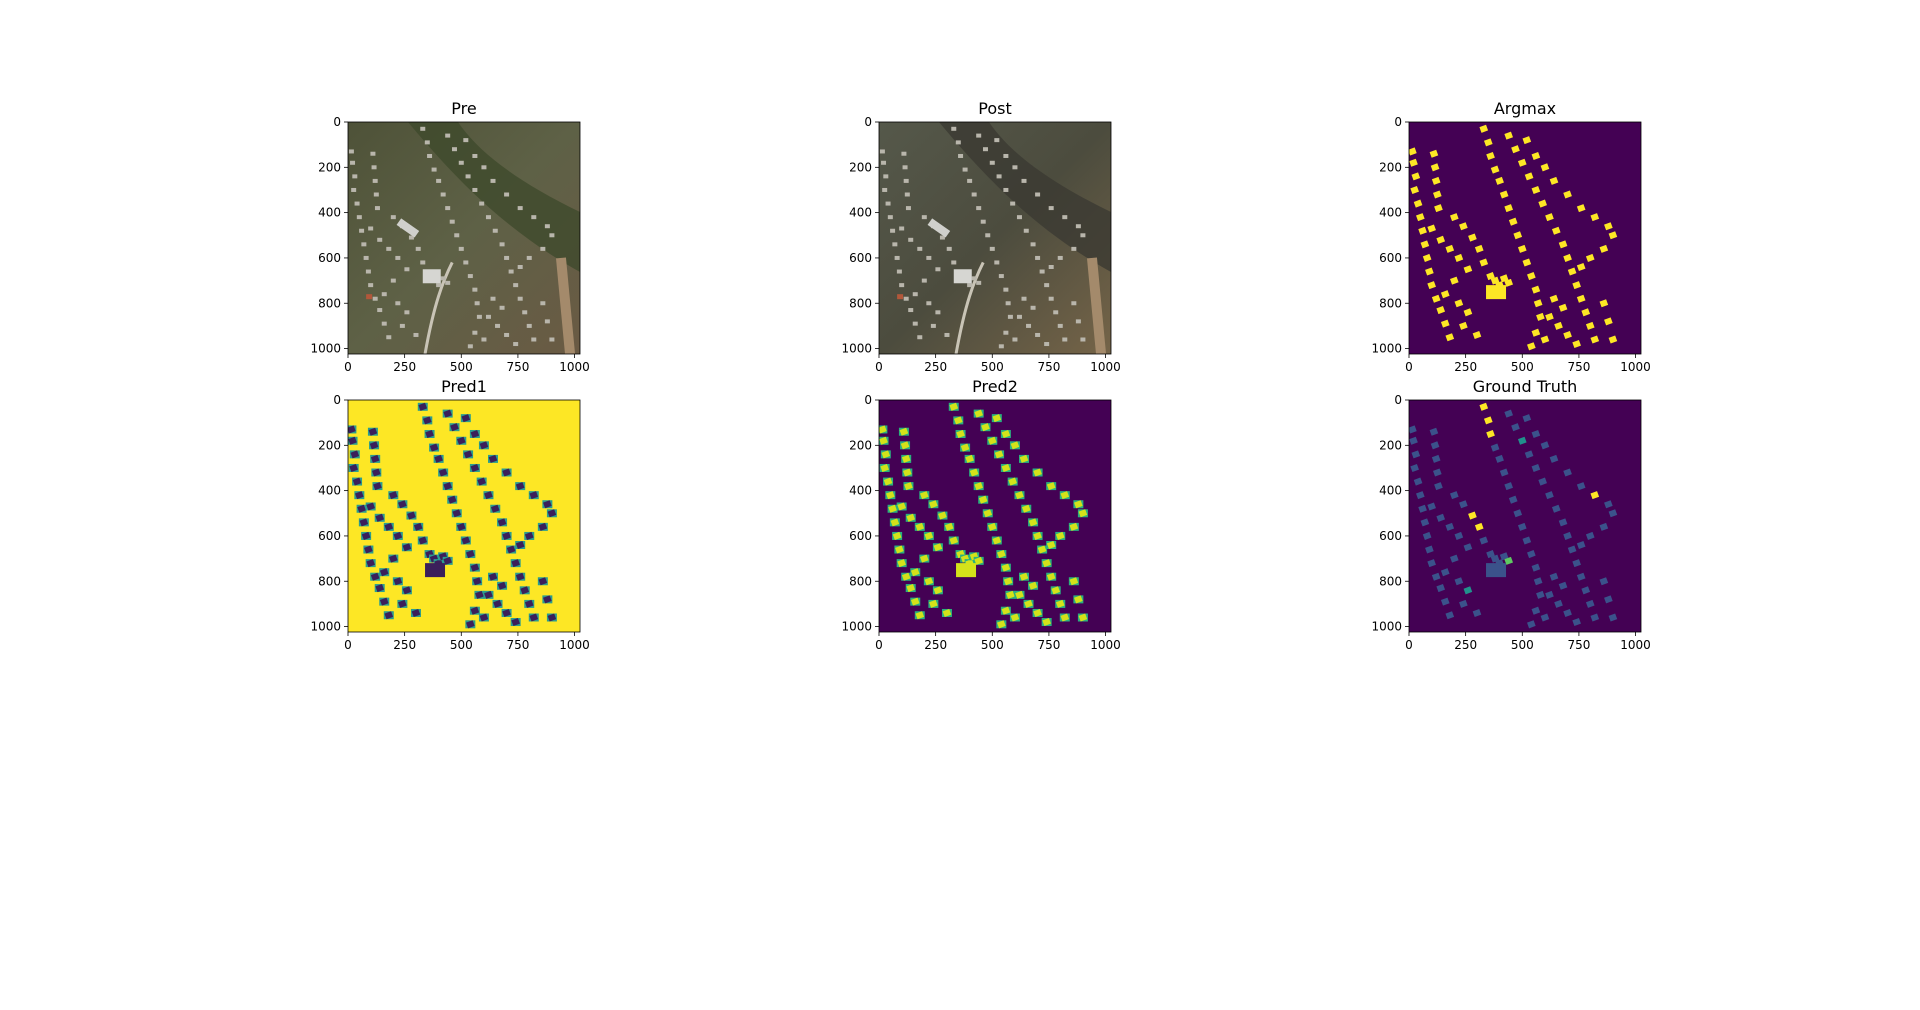 The height and width of the screenshot is (1010, 1920). Describe the element at coordinates (329, 258) in the screenshot. I see `y-tick-label: 600` at that location.